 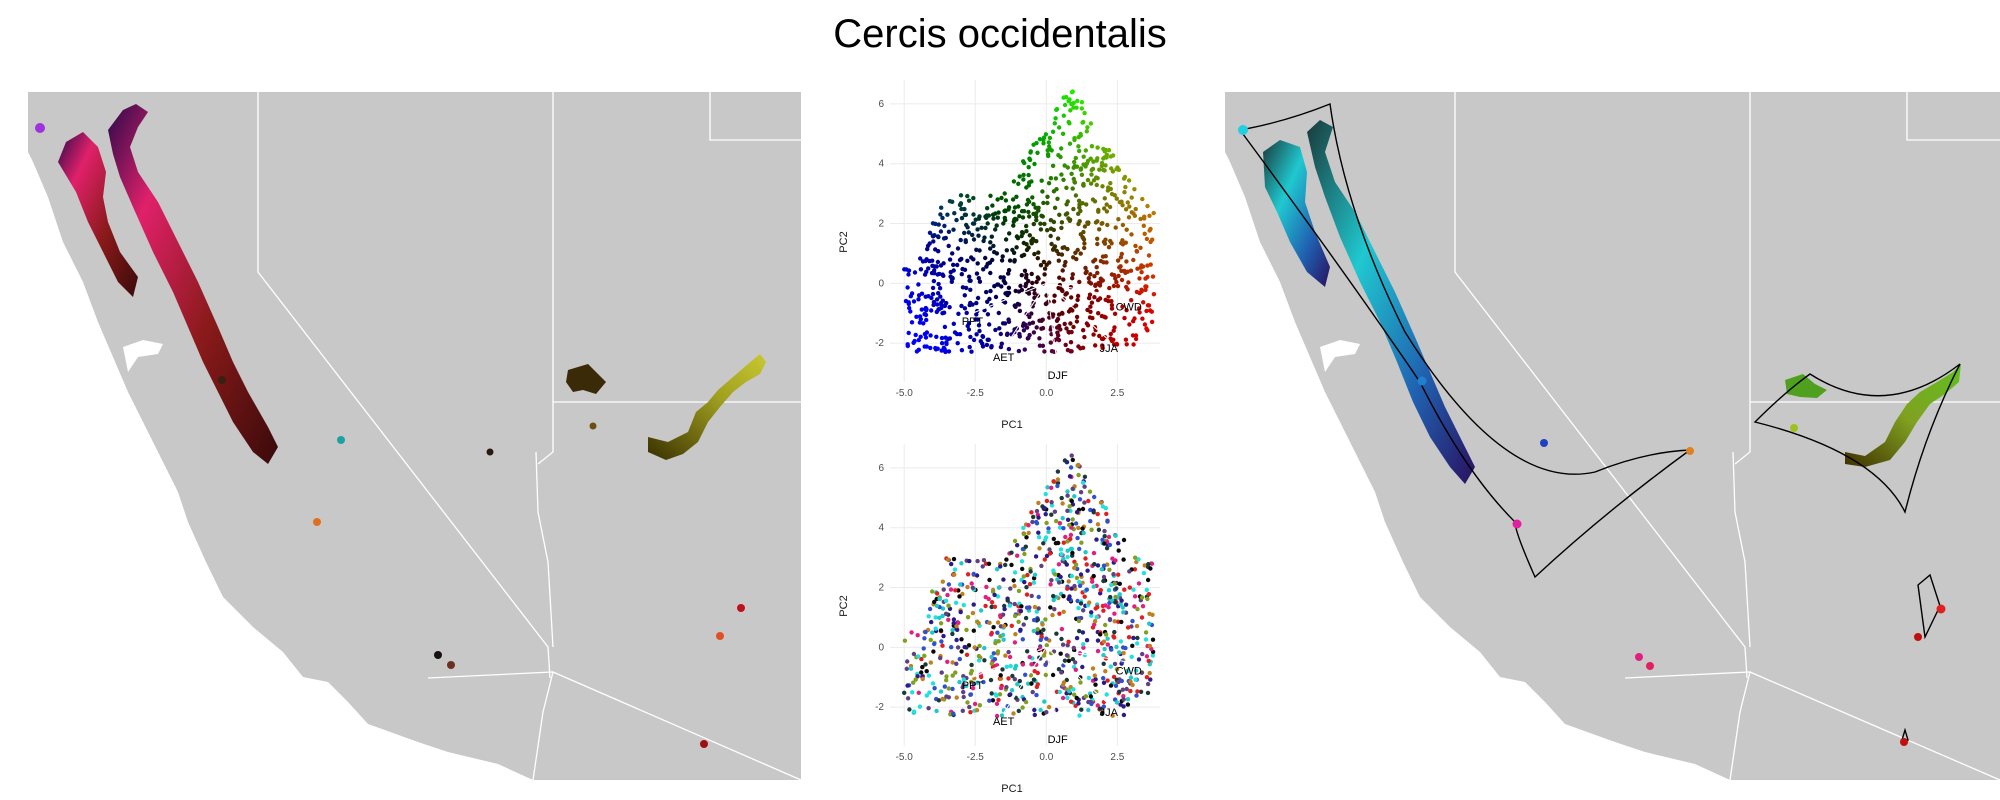 I want to click on range-band-east, so click(x=707, y=407).